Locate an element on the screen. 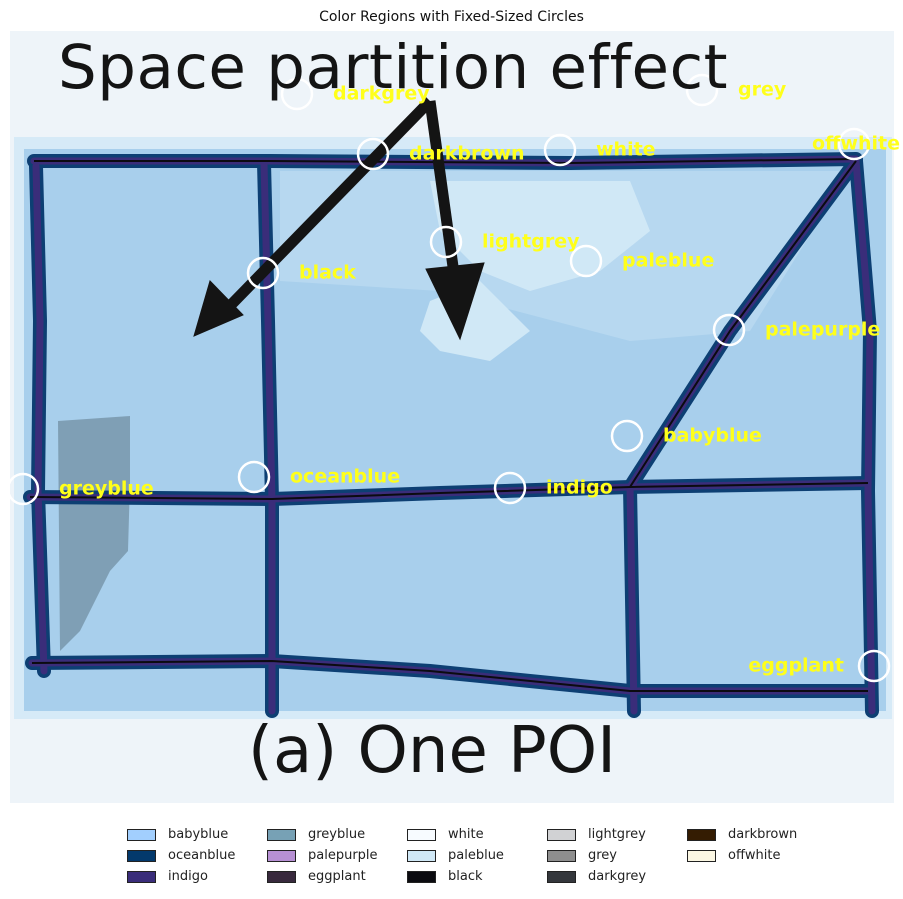 This screenshot has height=899, width=903. marker-circle-oceanblue is located at coordinates (254, 477).